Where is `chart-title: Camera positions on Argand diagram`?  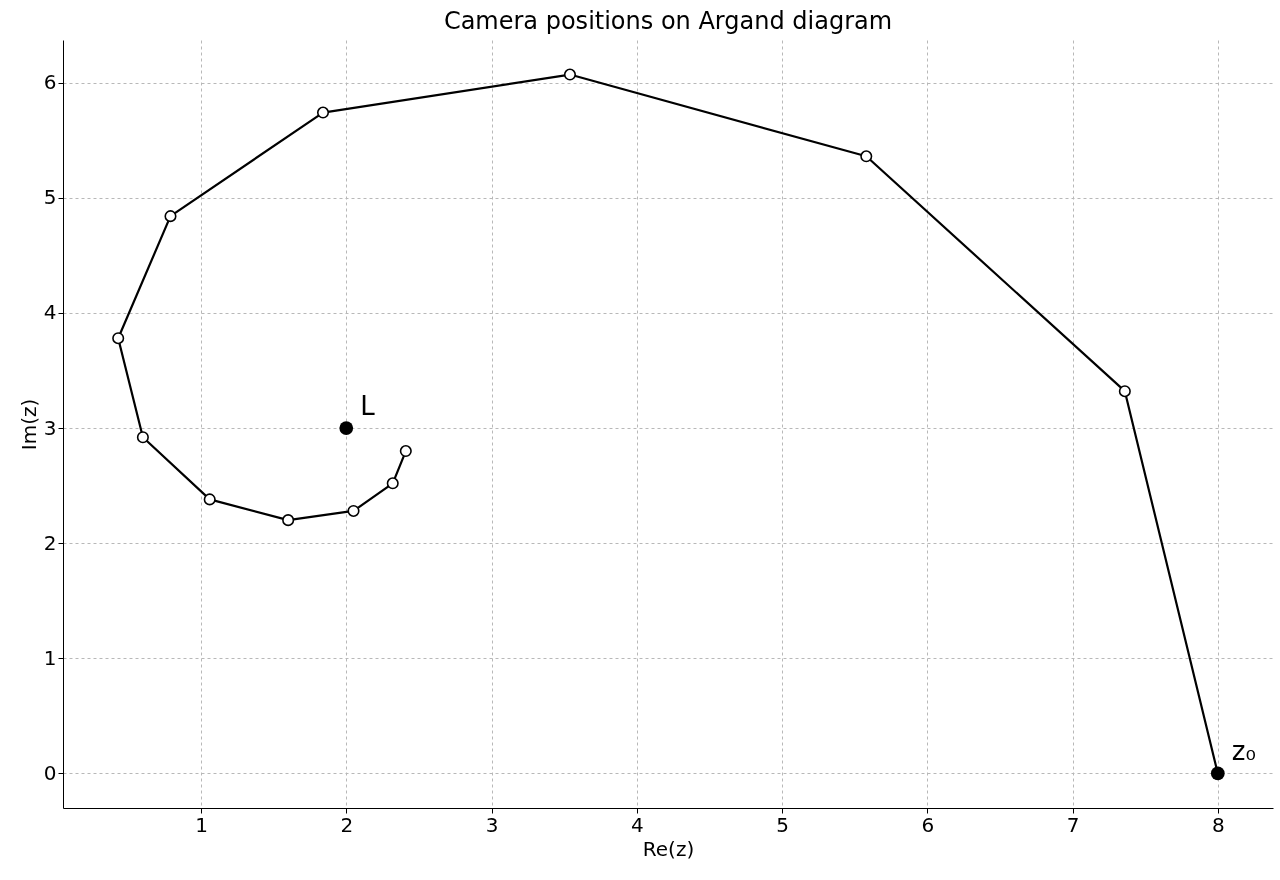
chart-title: Camera positions on Argand diagram is located at coordinates (668, 21).